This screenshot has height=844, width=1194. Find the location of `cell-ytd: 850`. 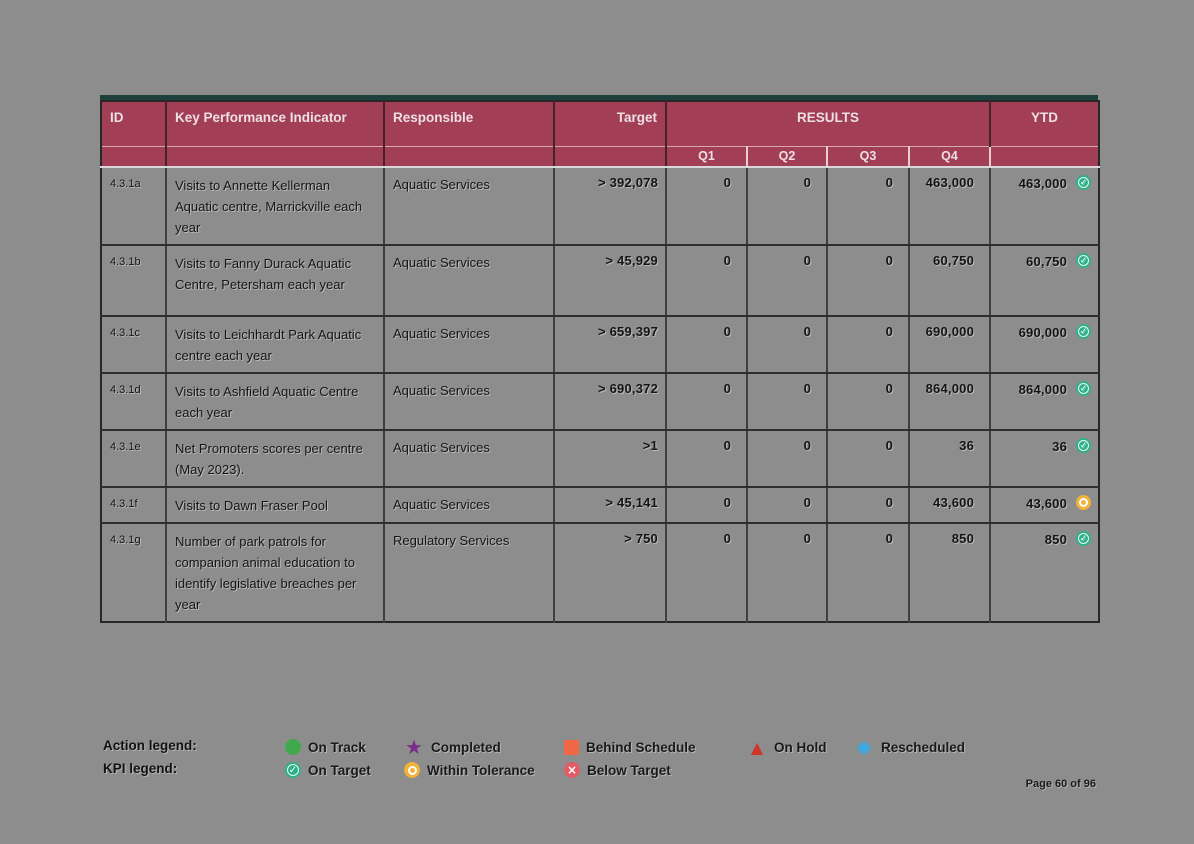

cell-ytd: 850 is located at coordinates (1044, 572).